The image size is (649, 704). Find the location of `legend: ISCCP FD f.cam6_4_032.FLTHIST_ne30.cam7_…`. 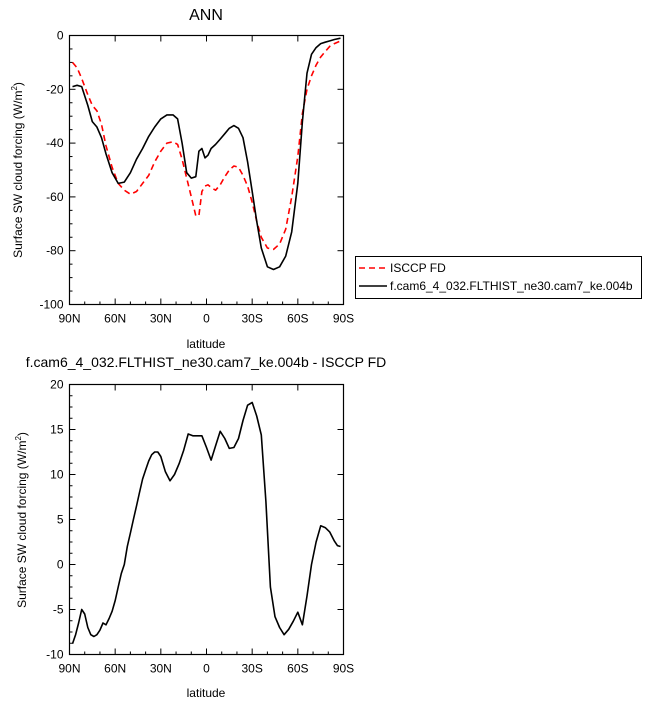

legend: ISCCP FD f.cam6_4_032.FLTHIST_ne30.cam7_… is located at coordinates (498, 277).